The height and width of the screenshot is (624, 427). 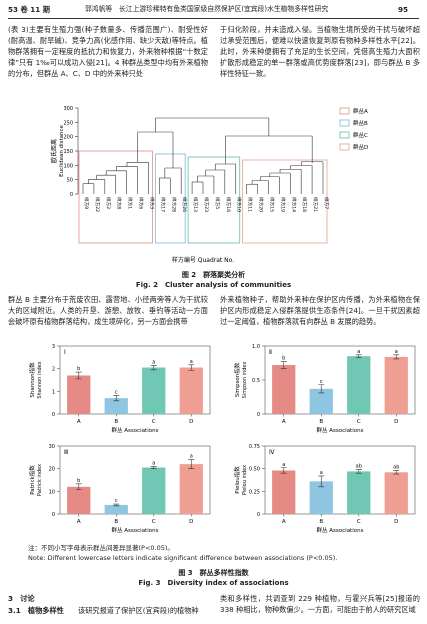 I want to click on caption: Fig. 3 Diversity index of associations, so click(x=213, y=583).